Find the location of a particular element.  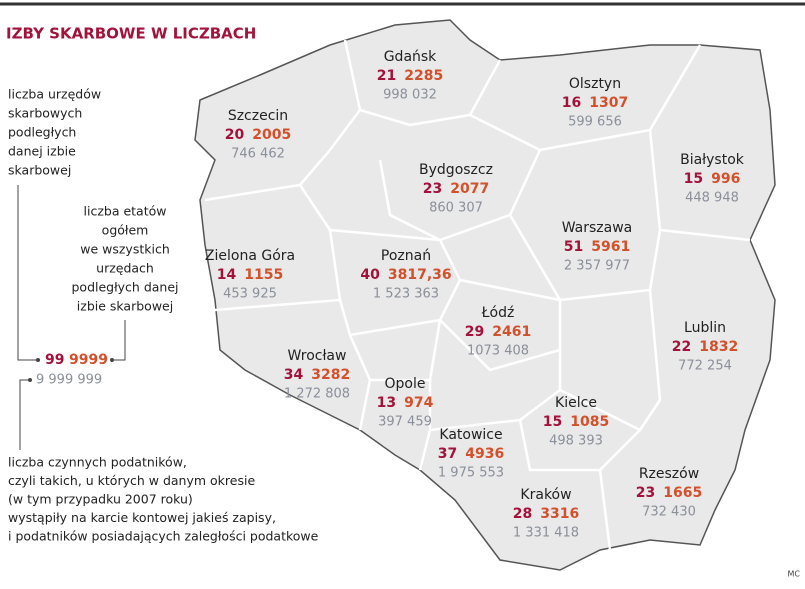

region-name: Wrocław is located at coordinates (317, 356).